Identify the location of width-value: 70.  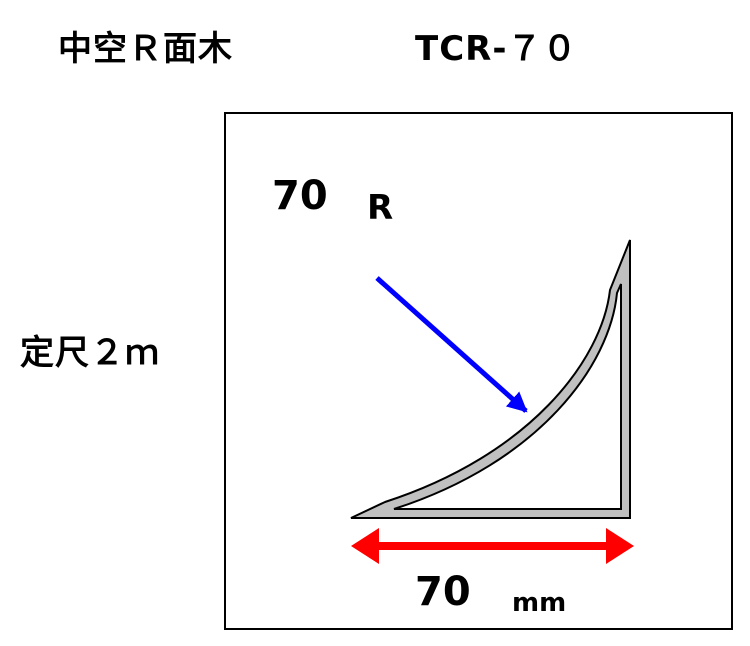
(443, 592).